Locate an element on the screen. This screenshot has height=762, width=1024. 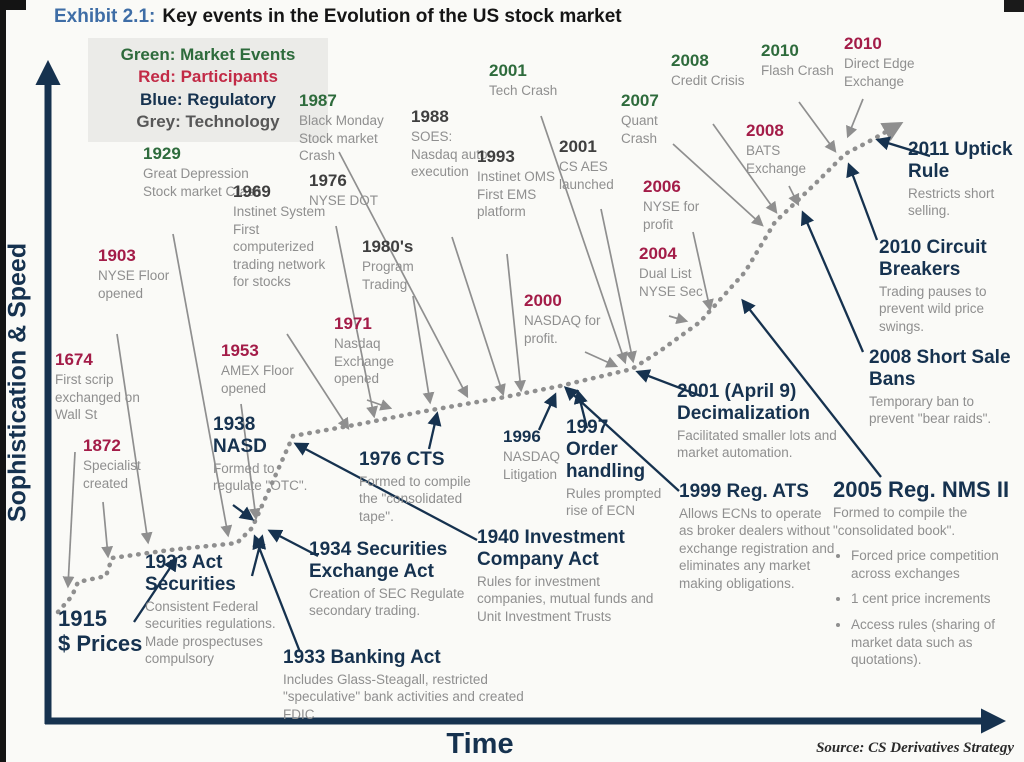
event-description: Formed to regulate "OTC". is located at coordinates (260, 477).